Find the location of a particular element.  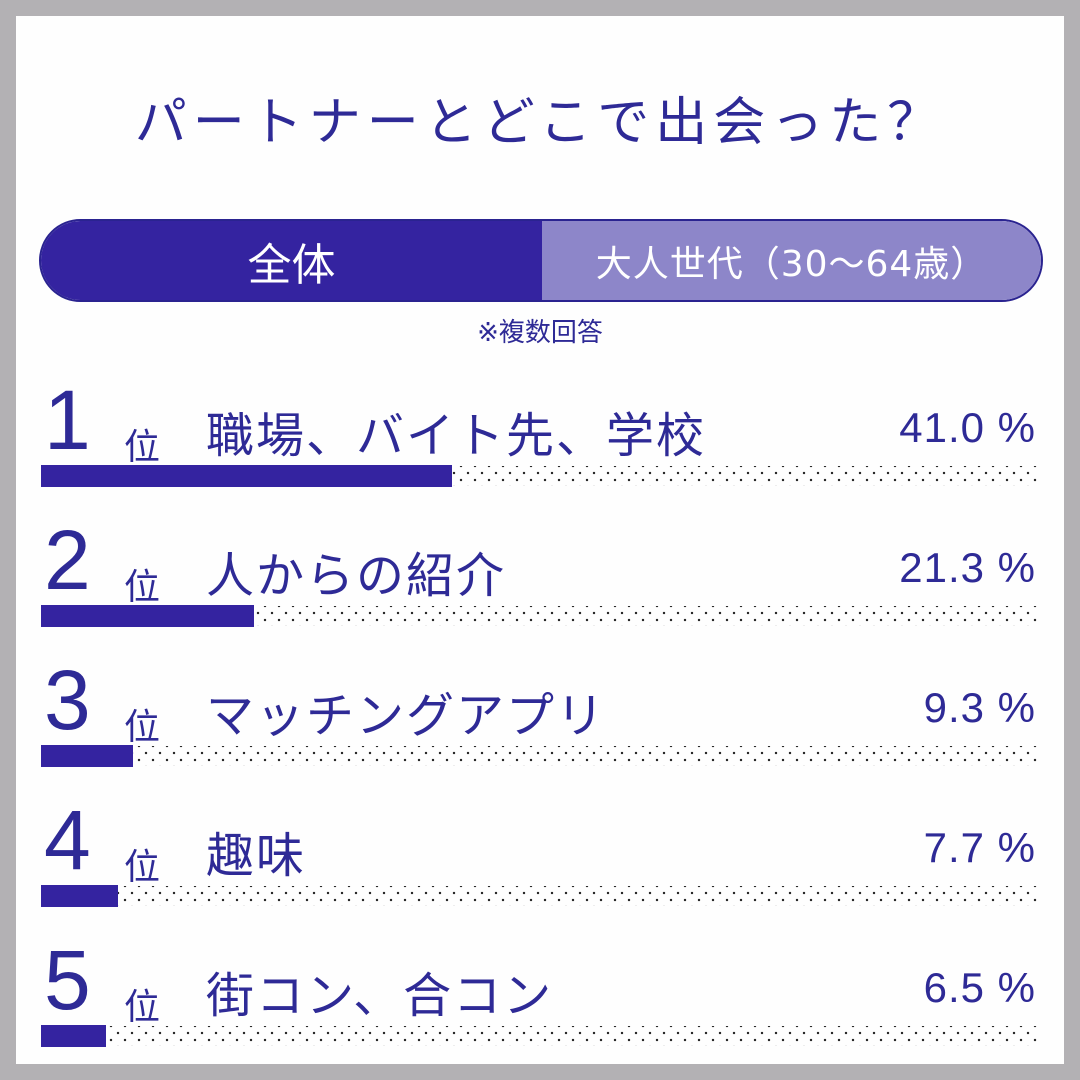

percentage-value: 6.5 % is located at coordinates (979, 987).